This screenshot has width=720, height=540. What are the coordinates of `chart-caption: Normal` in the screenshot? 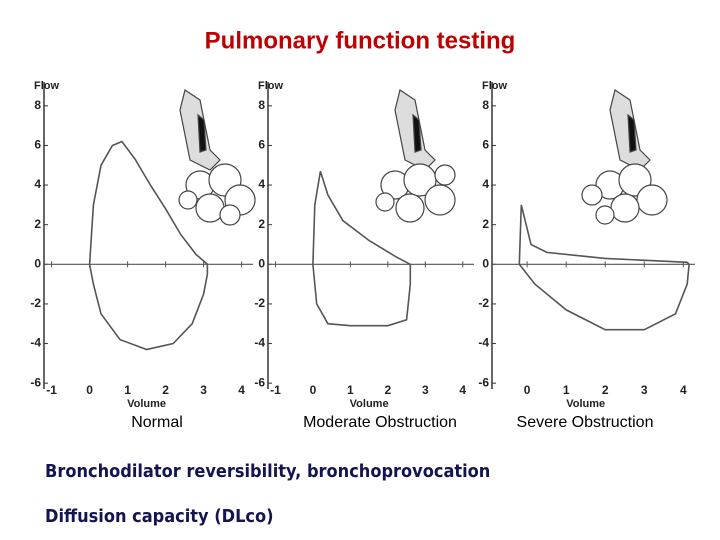 It's located at (157, 422).